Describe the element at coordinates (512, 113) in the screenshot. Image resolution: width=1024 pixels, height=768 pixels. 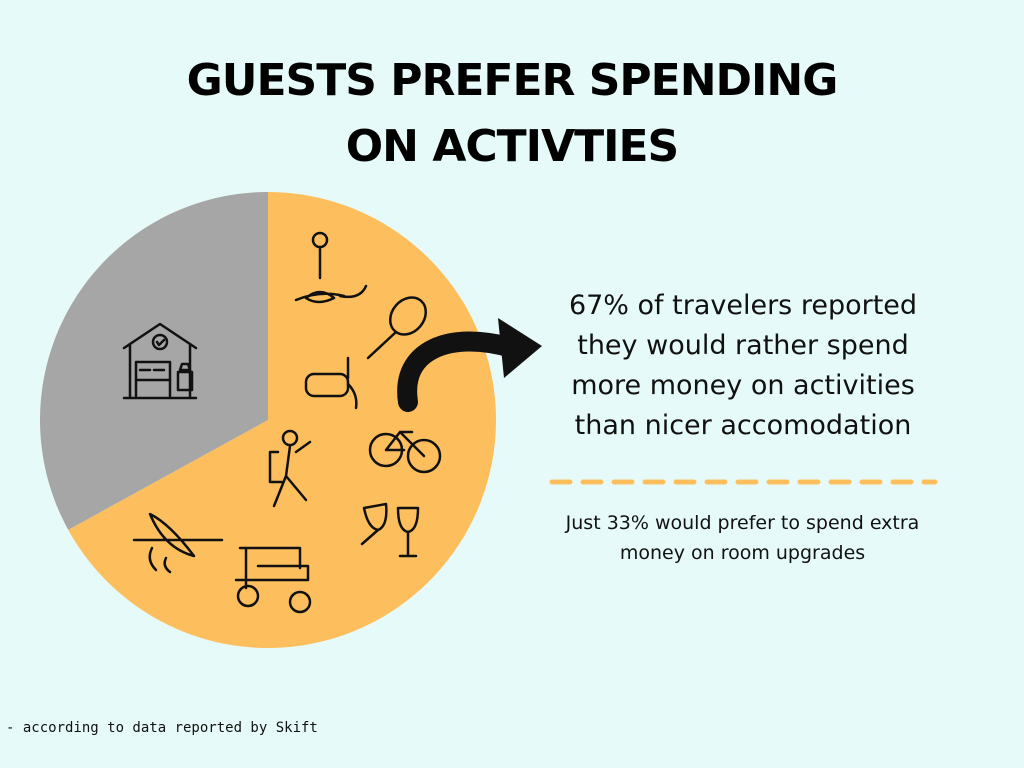
I see `chart-title: GUESTS PREFER SPENDING ON ACTIVTIES` at that location.